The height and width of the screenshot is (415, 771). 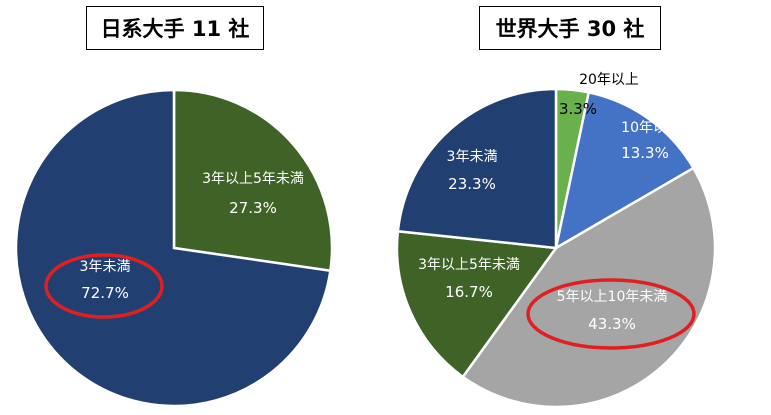 What do you see at coordinates (609, 80) in the screenshot?
I see `right-slice-label-0: 20年以上` at bounding box center [609, 80].